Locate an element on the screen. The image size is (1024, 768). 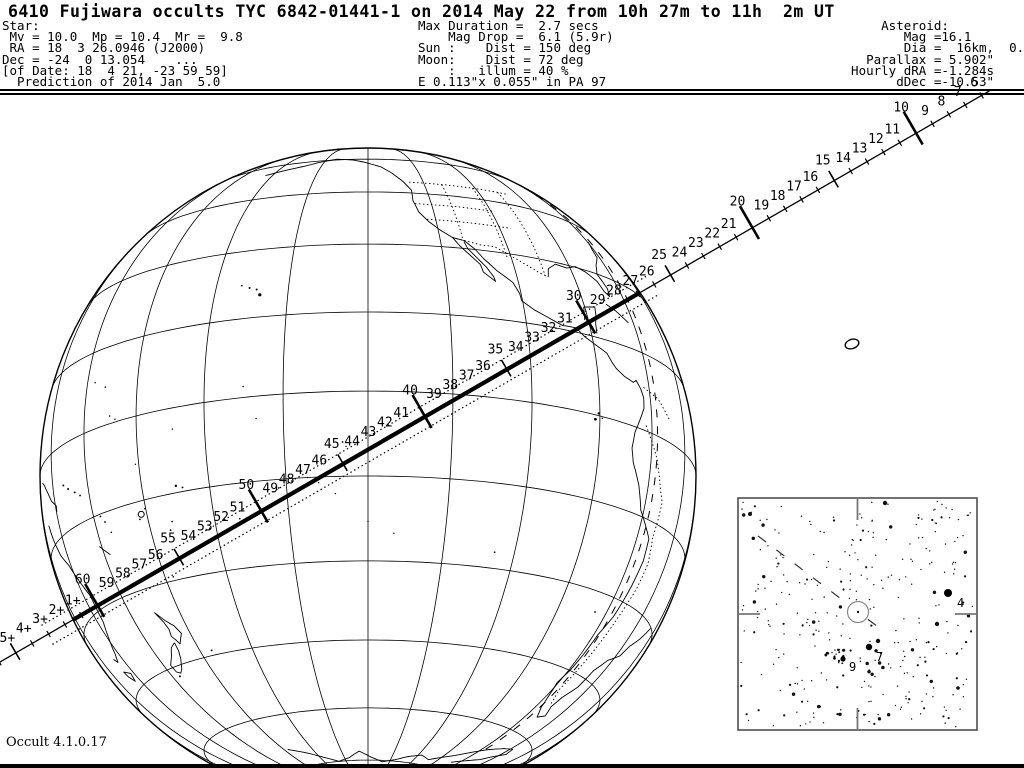
svg-text: 60 is located at coordinates (83, 580).